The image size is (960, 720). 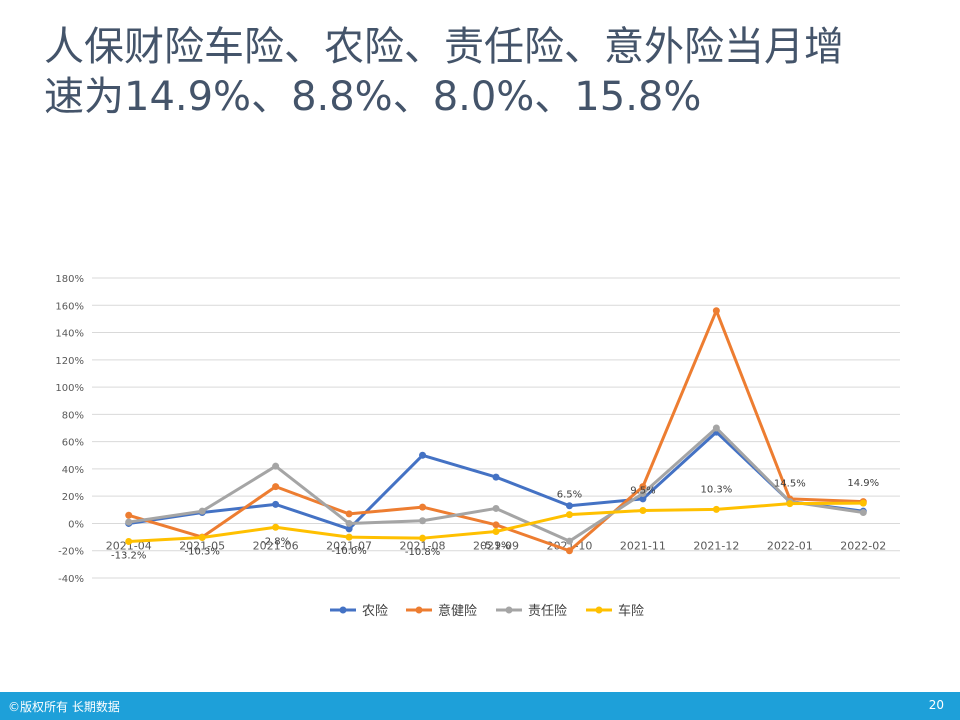 What do you see at coordinates (71, 552) in the screenshot?
I see `y-tick-label: -20%` at bounding box center [71, 552].